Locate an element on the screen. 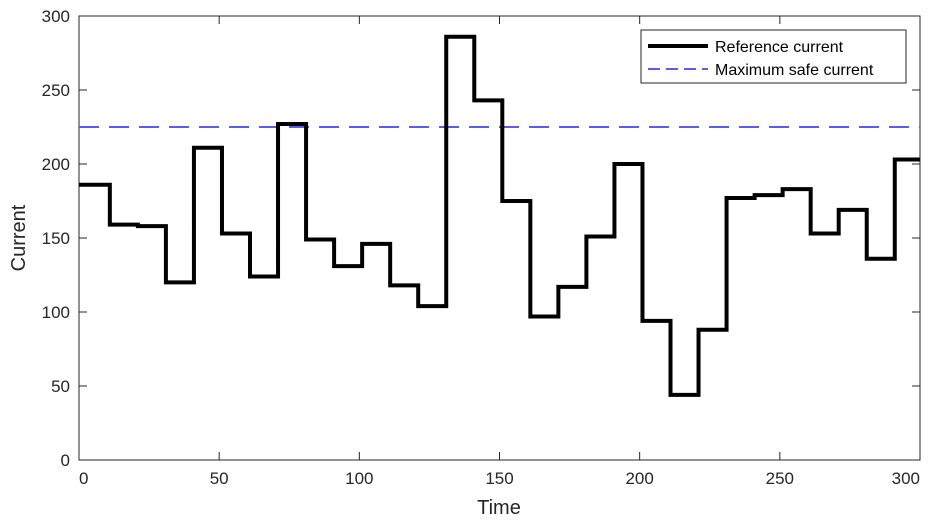 The image size is (941, 520). x-axis-label: Time is located at coordinates (499, 508).